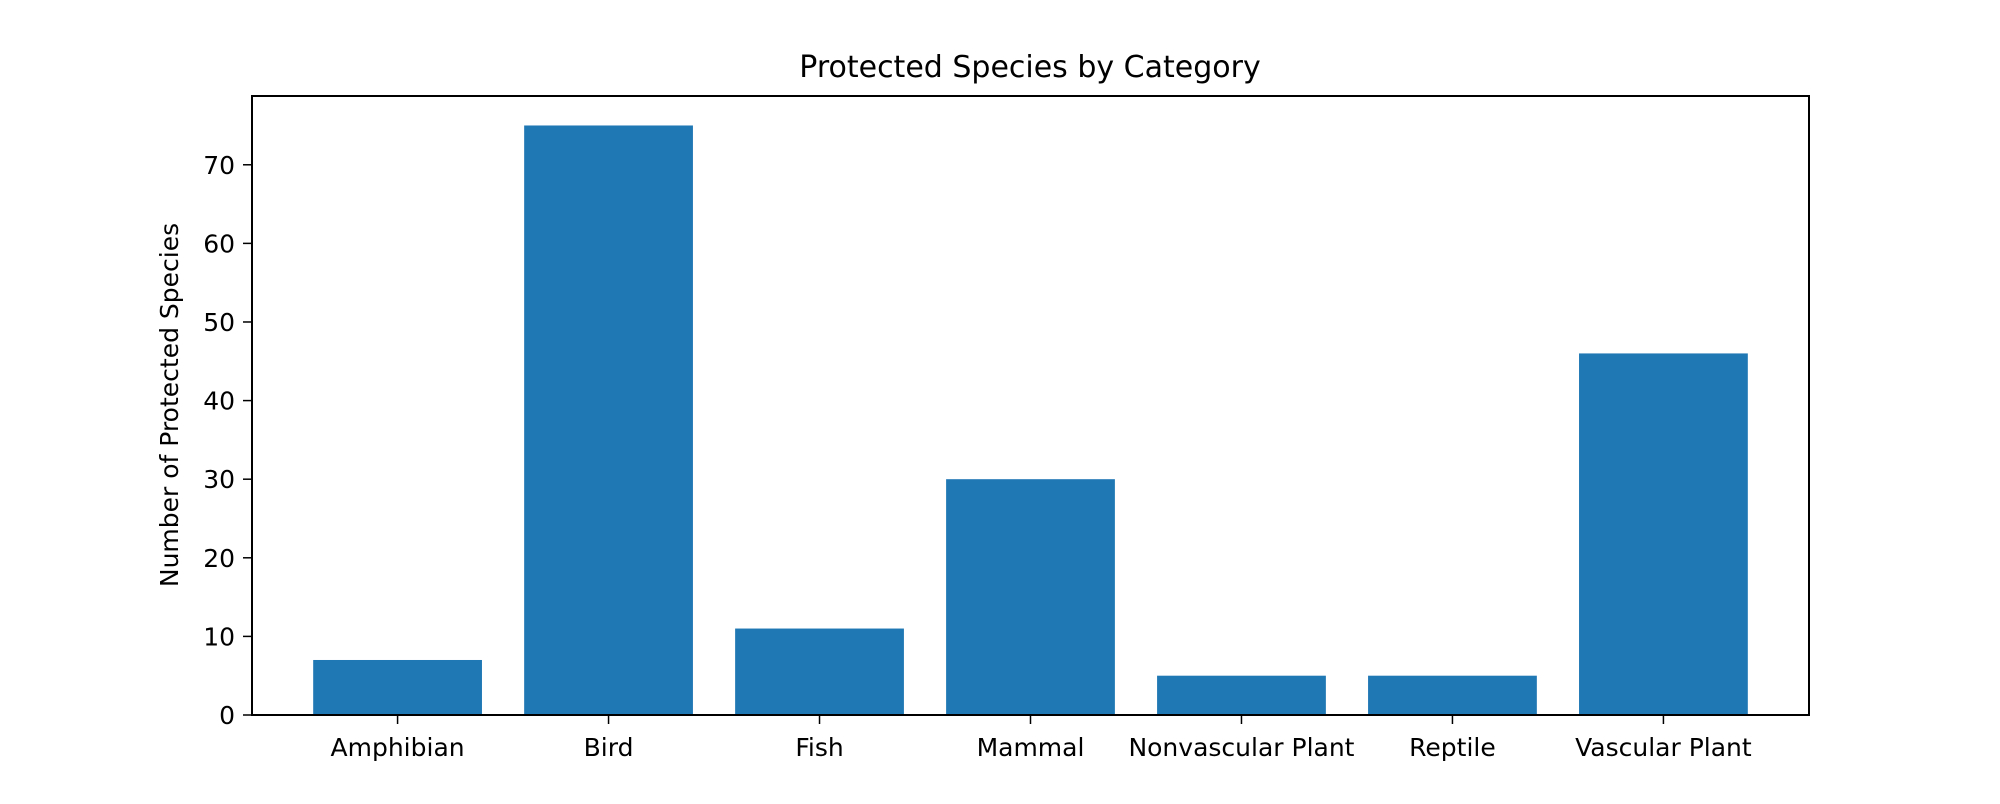 This screenshot has width=2000, height=804. What do you see at coordinates (609, 747) in the screenshot?
I see `x-tick-label: Bird` at bounding box center [609, 747].